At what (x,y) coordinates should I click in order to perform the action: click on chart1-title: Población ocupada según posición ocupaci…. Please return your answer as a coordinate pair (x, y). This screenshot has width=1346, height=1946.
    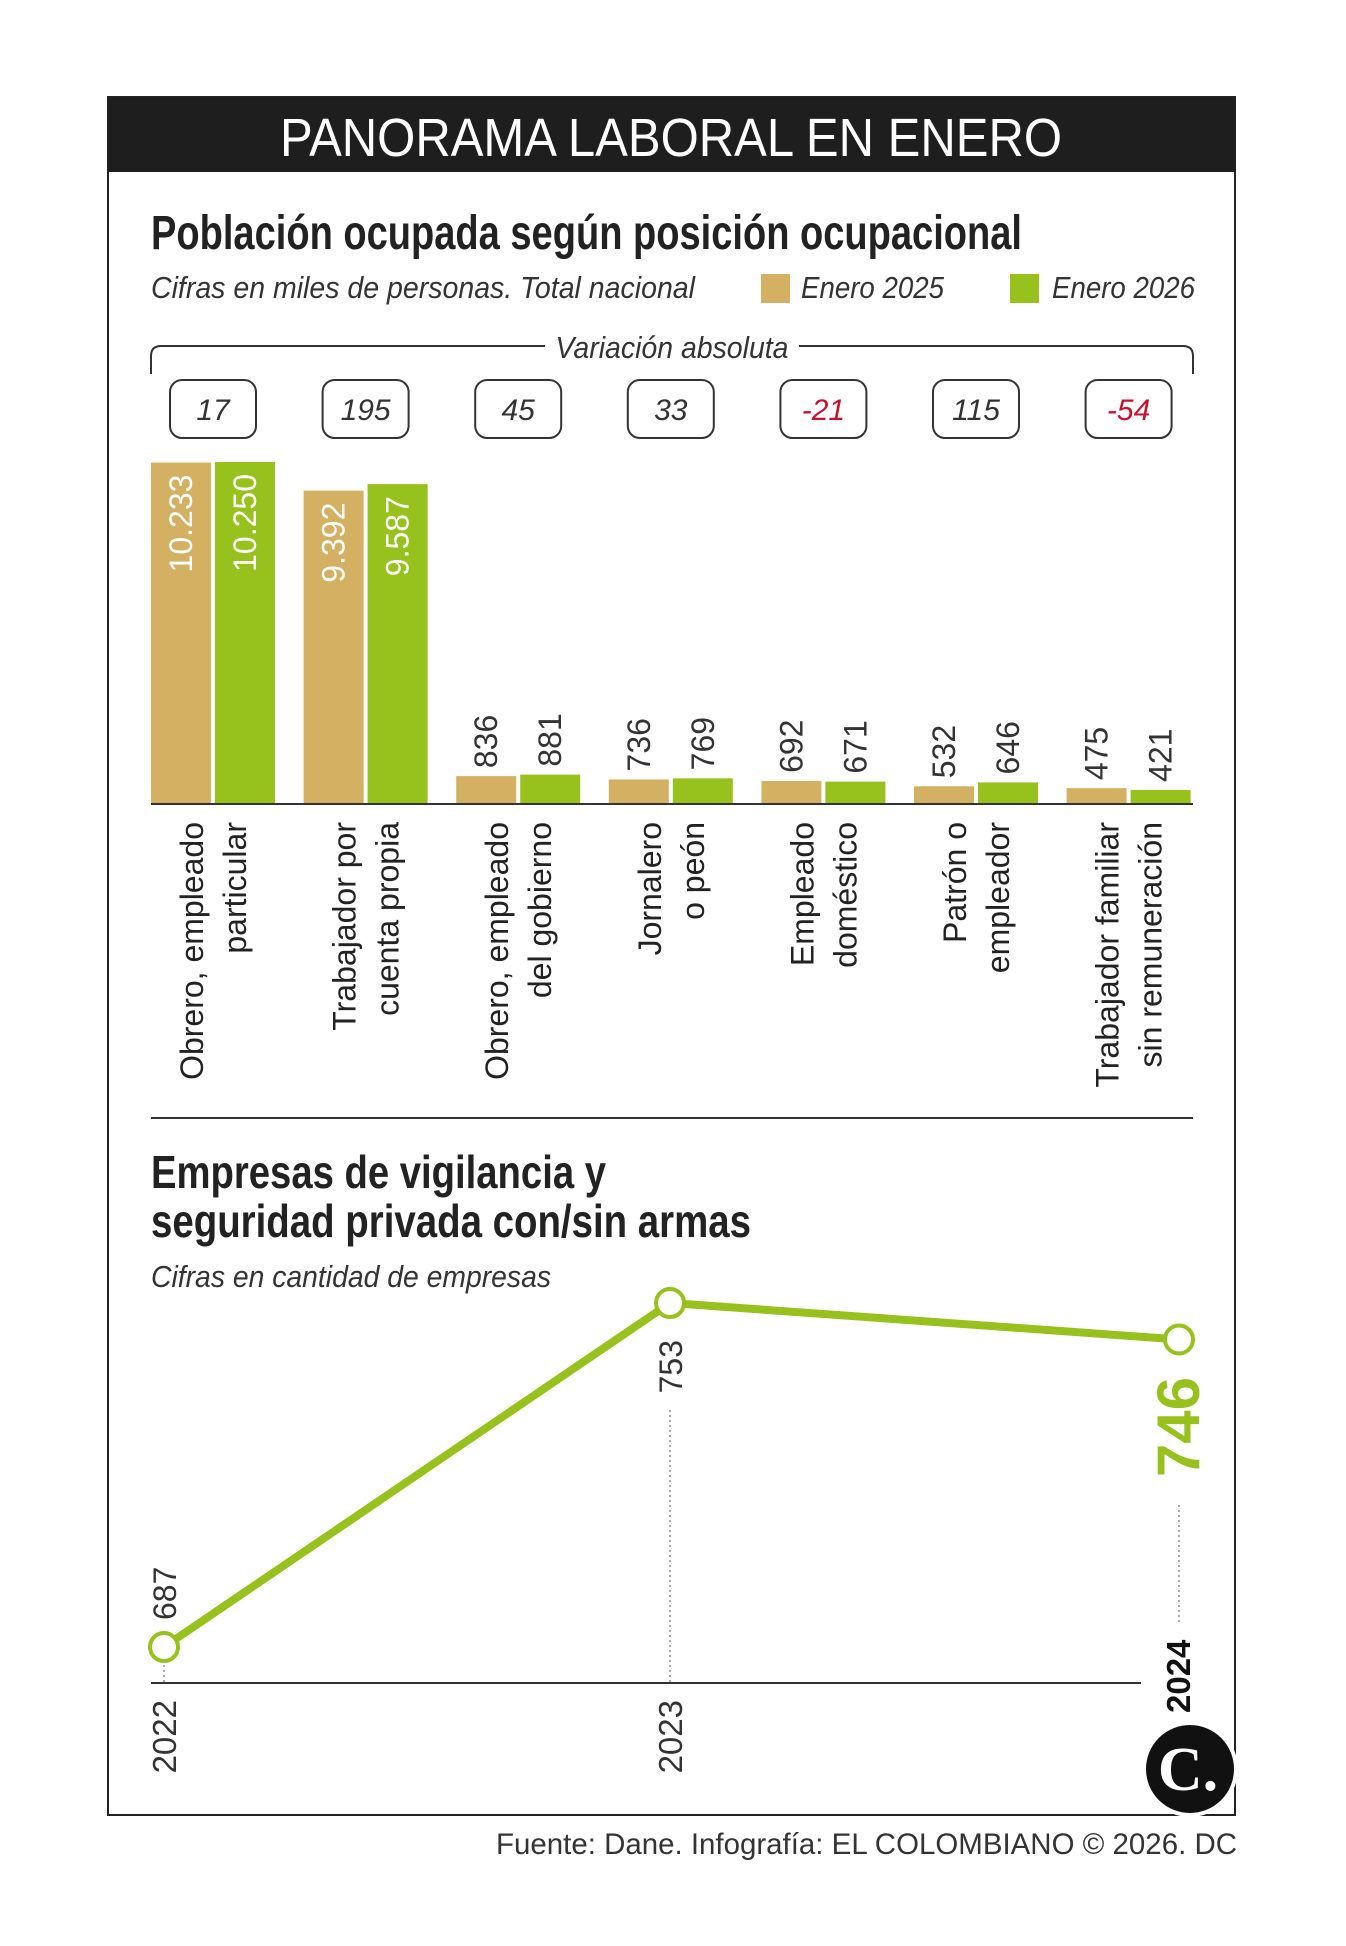
    Looking at the image, I should click on (586, 233).